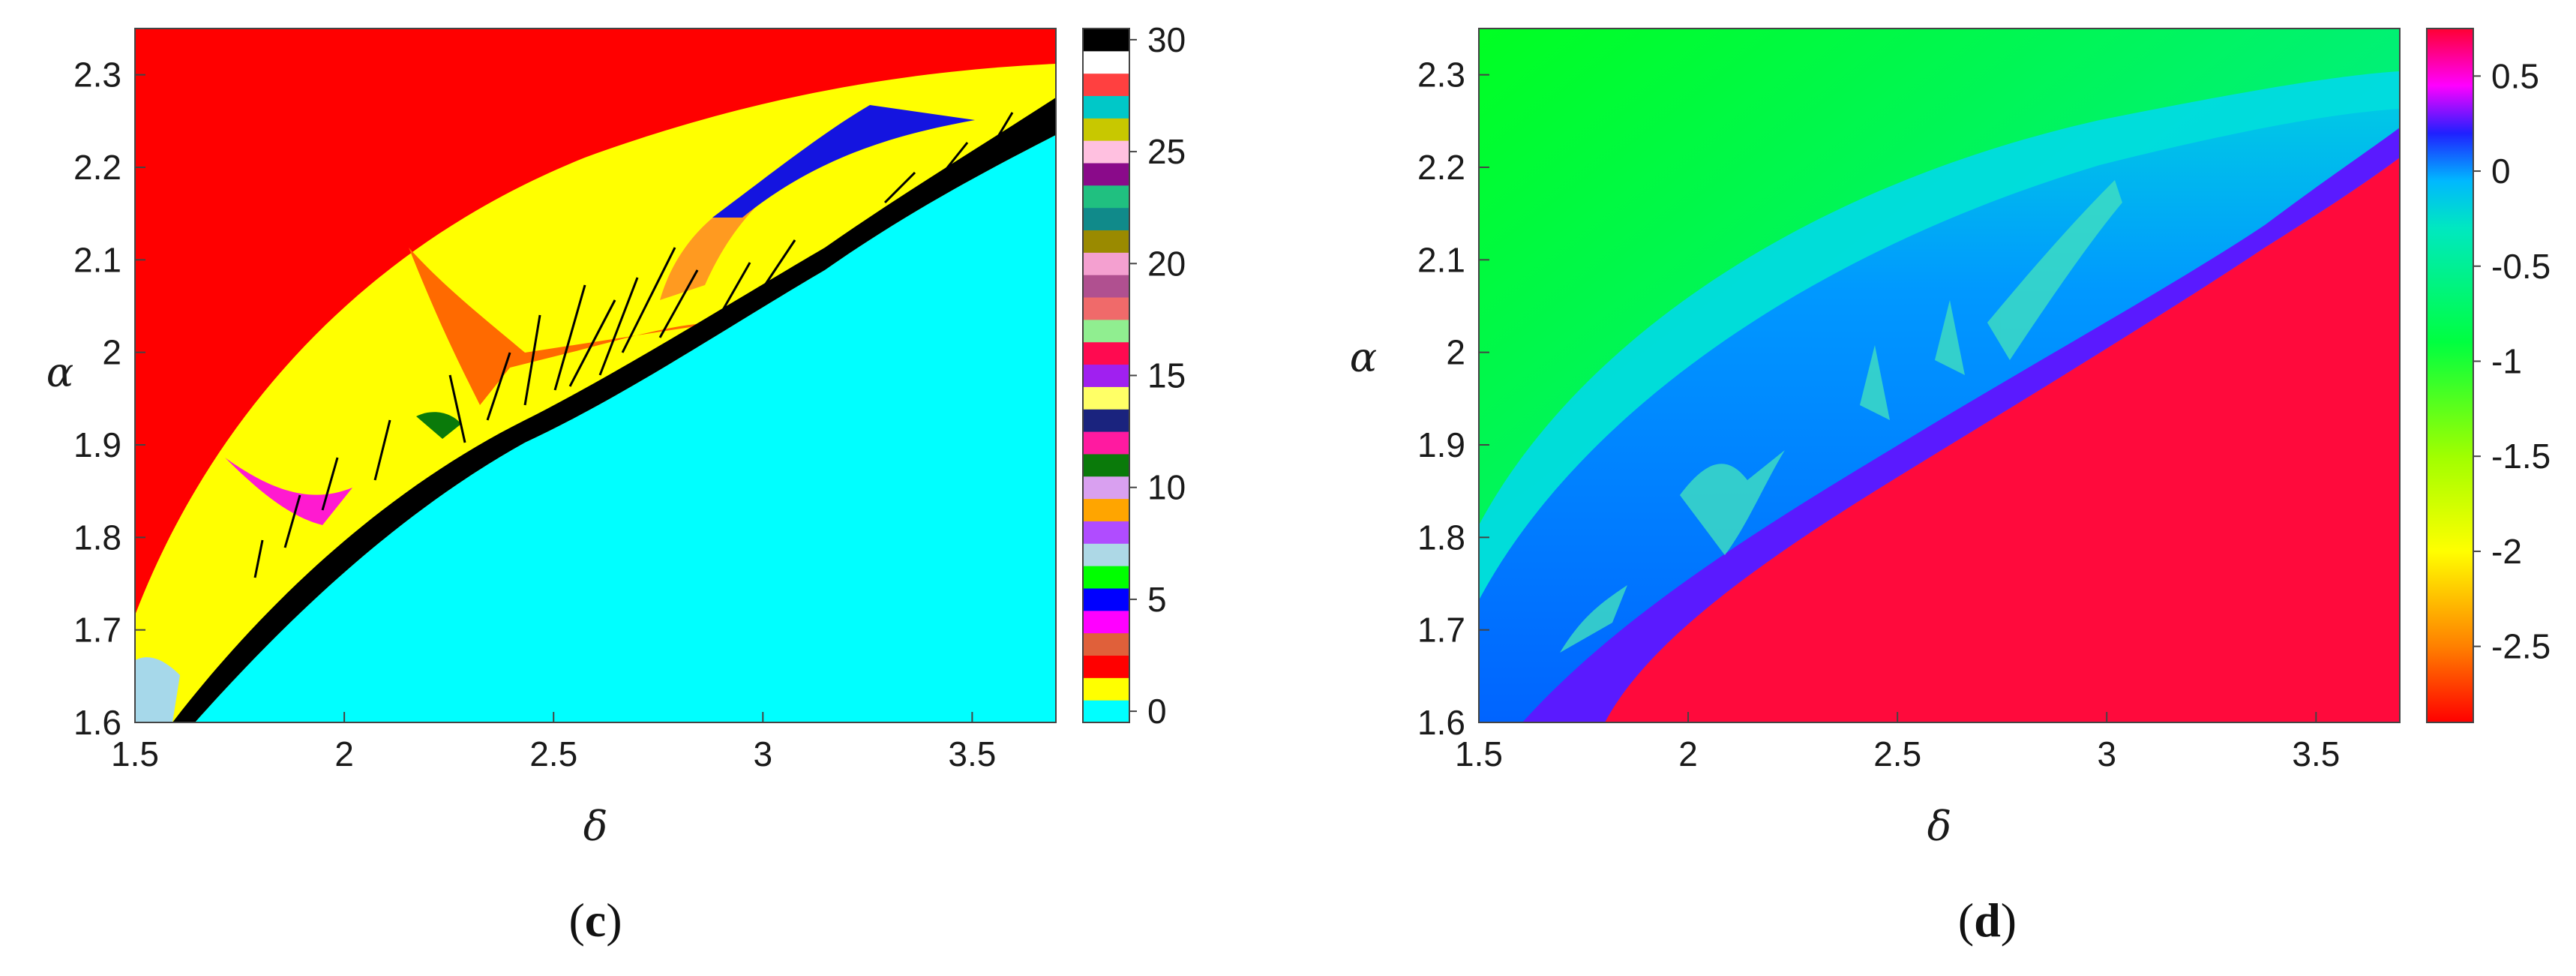  I want to click on xtick-label-c: 2, so click(344, 753).